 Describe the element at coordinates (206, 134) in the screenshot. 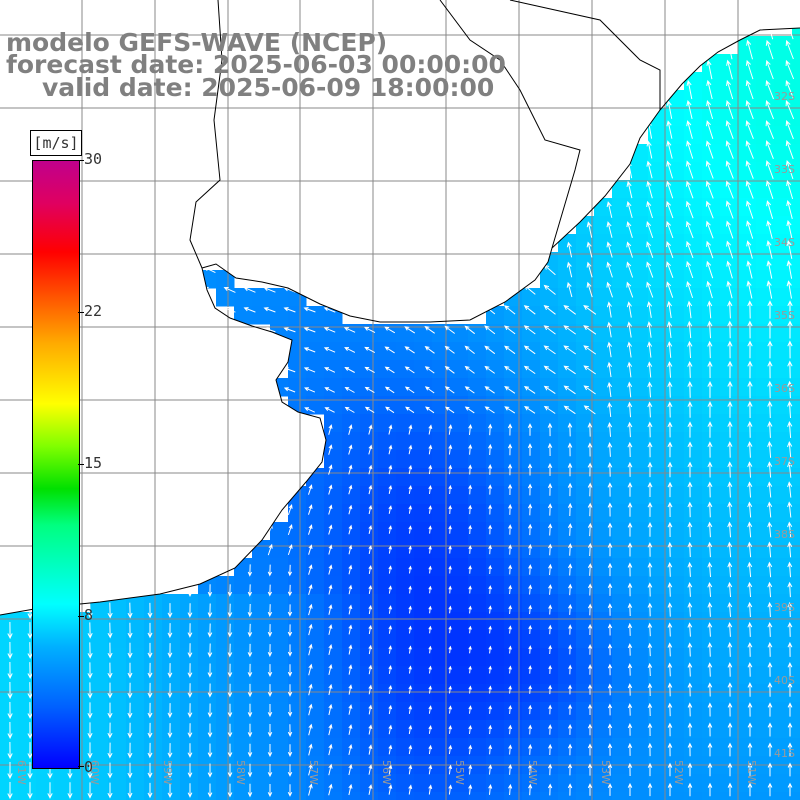

I see `border-path` at that location.